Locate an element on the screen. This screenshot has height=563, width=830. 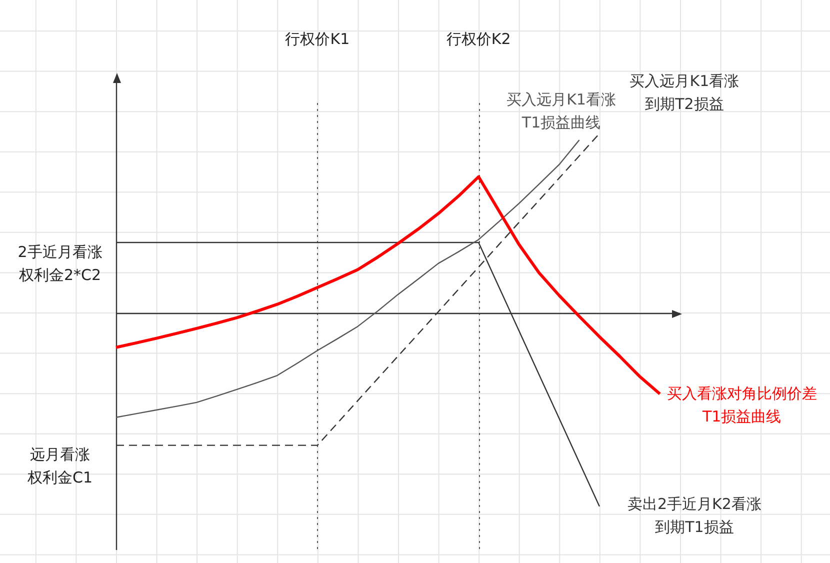
text: 2手近月看涨权利金2*C2 is located at coordinates (60, 263).